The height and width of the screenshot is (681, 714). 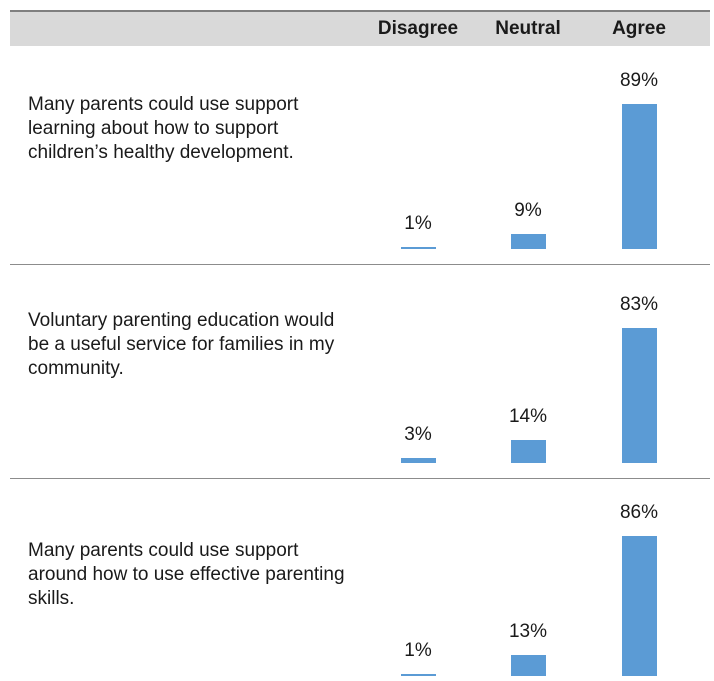 What do you see at coordinates (528, 631) in the screenshot?
I see `value-label-row-3-neutral: 13%` at bounding box center [528, 631].